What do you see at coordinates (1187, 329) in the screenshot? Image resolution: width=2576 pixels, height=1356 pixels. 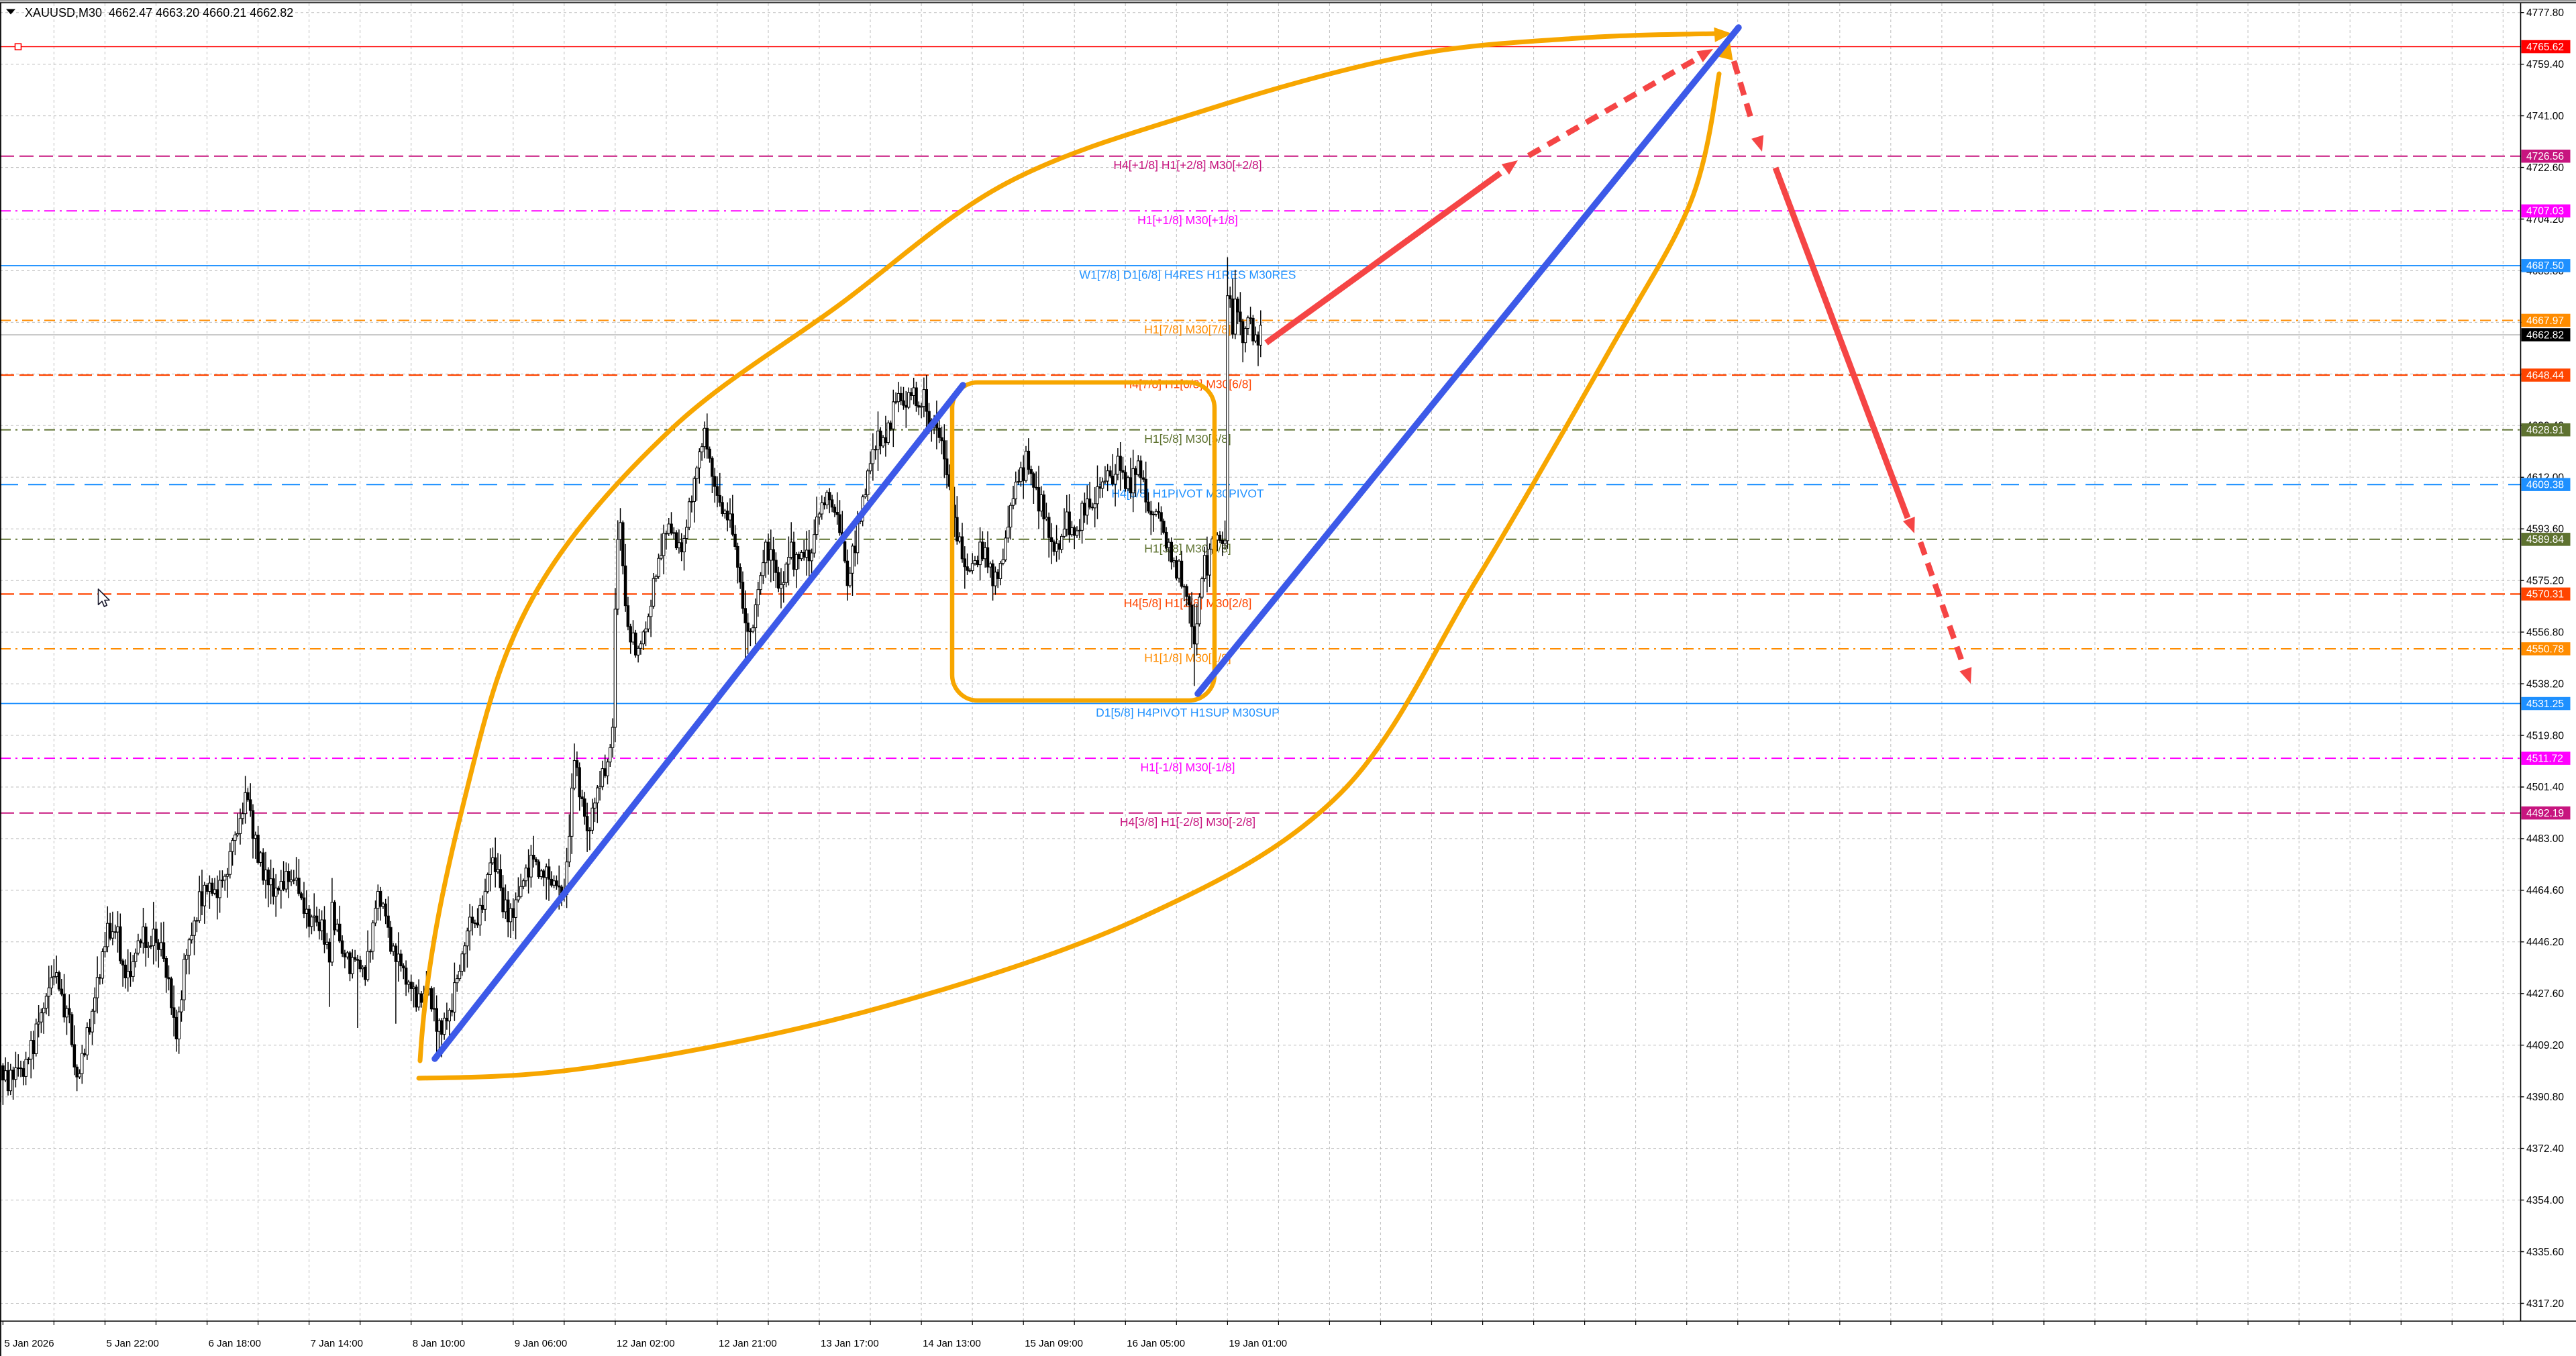 I see `svg-text: H1[7/8] M30[7/8]` at bounding box center [1187, 329].